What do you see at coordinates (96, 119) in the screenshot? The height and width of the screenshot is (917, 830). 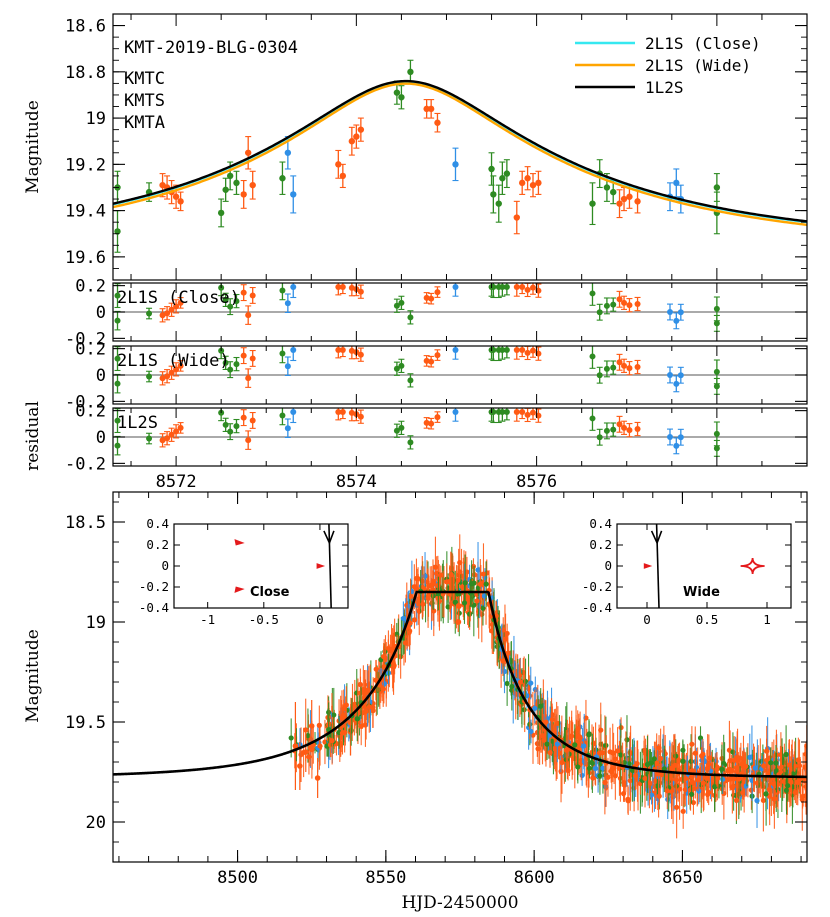 I see `y-tick-label: 19` at bounding box center [96, 119].